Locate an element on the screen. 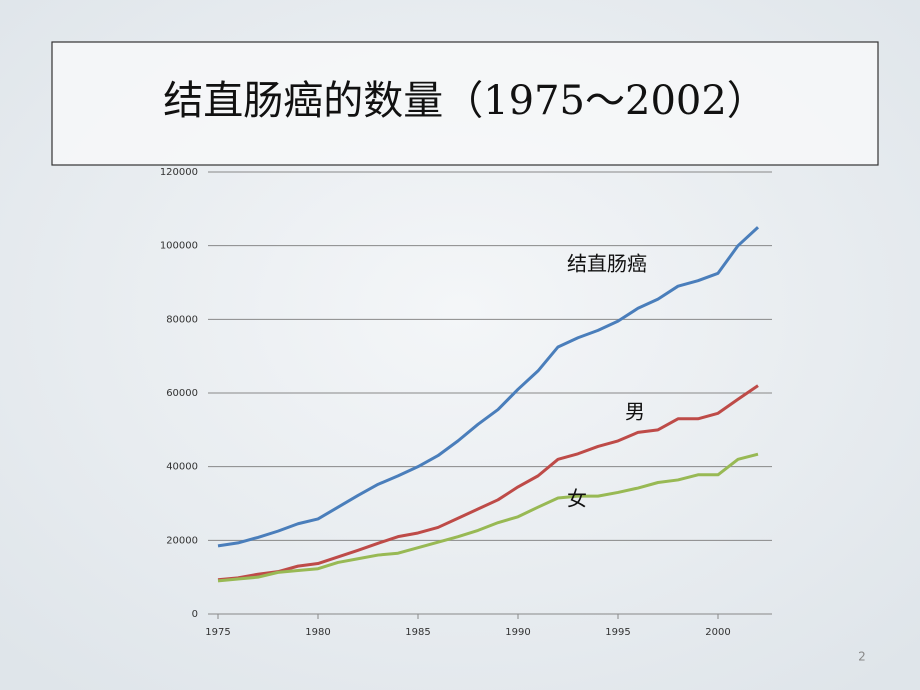  x-tick-label: 1985 is located at coordinates (417, 632).